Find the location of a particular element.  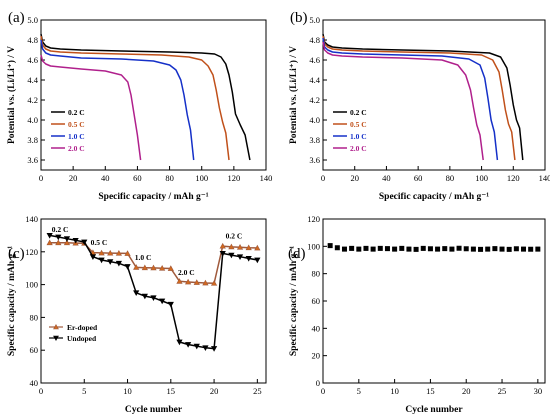

rate-annotation: 0.5 C is located at coordinates (99, 242).